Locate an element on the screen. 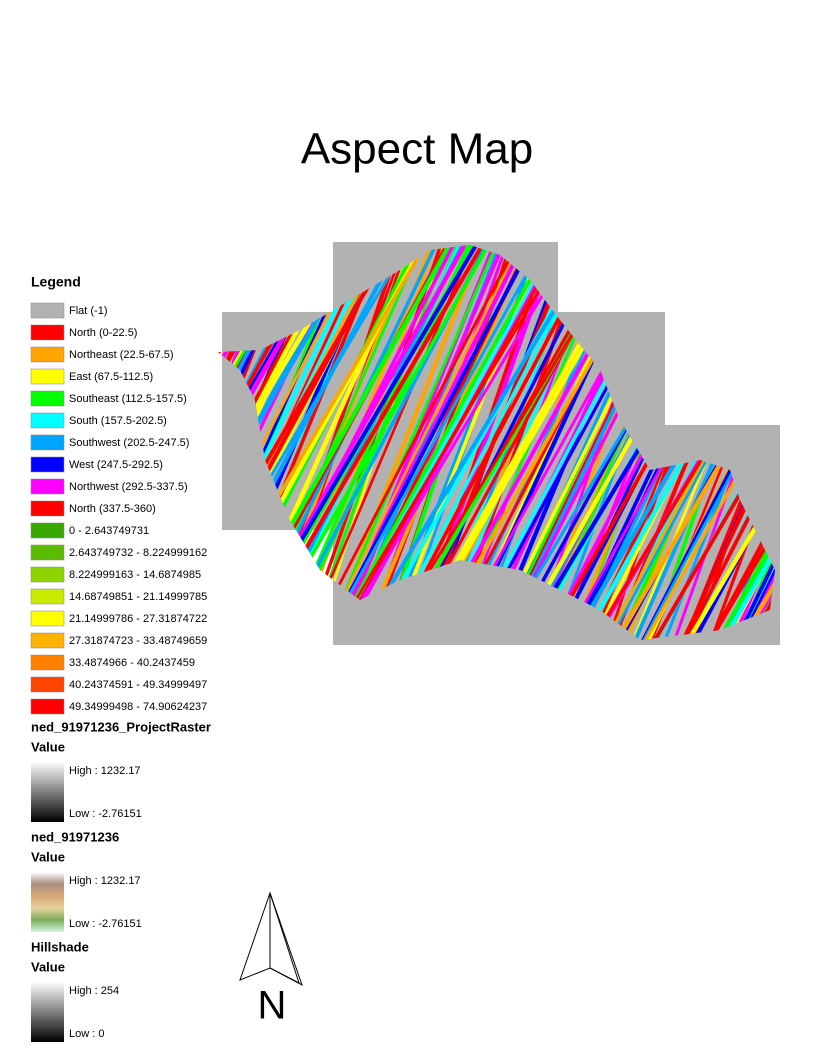 This screenshot has height=1056, width=816. legend-label: 8.224999163 - 14.6874985 is located at coordinates (135, 575).